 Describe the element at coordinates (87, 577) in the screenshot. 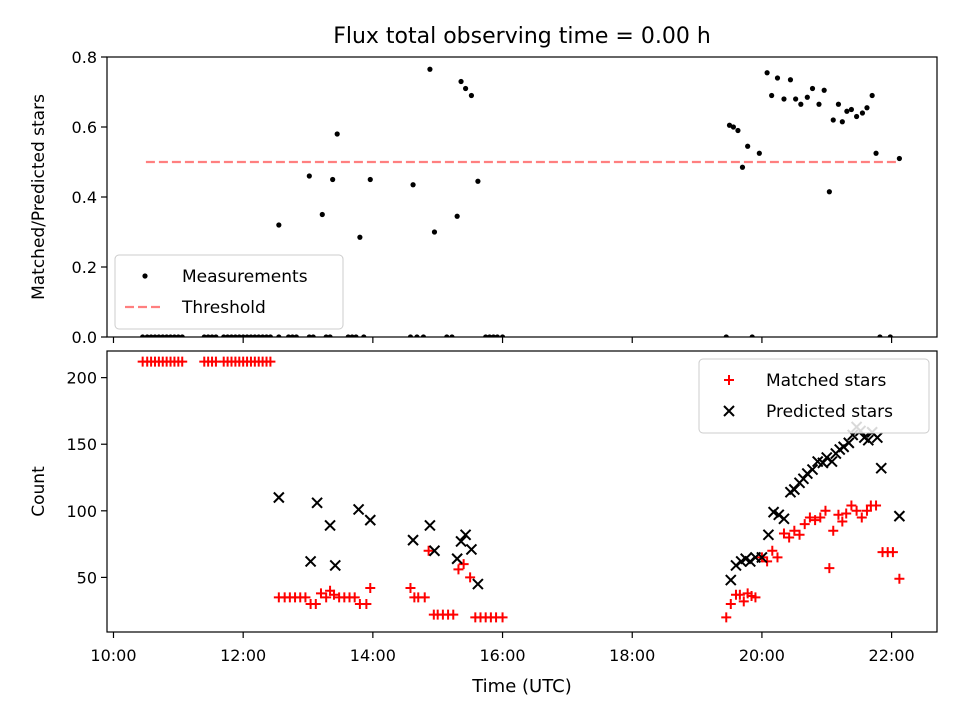

I see `y-tick-label: 50` at that location.